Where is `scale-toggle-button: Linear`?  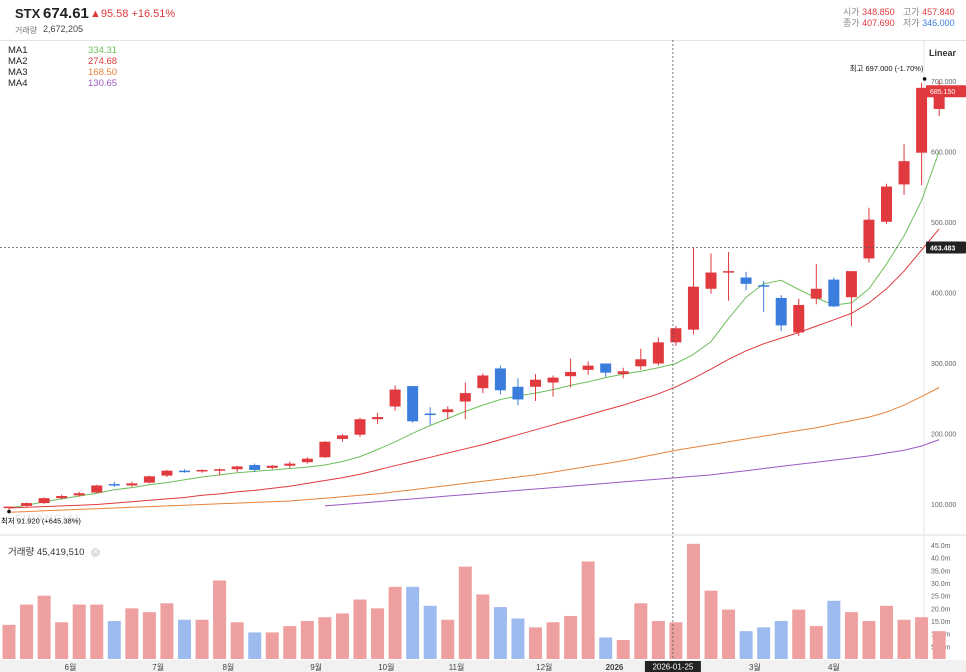
scale-toggle-button: Linear is located at coordinates (942, 53).